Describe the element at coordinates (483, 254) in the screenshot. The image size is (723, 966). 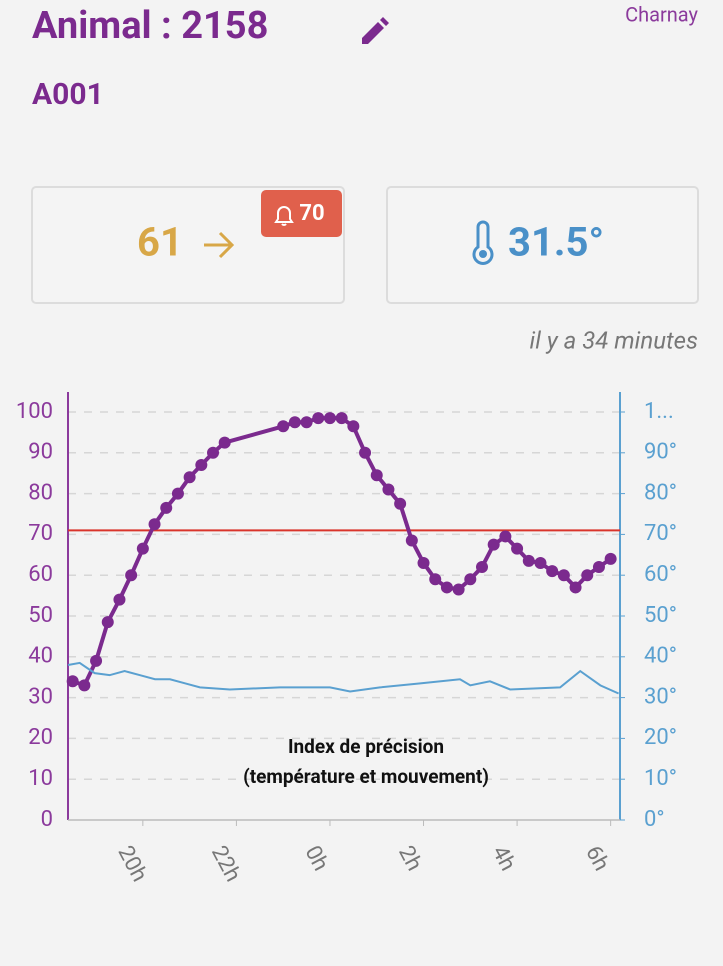
I see `thermometer-bulb` at that location.